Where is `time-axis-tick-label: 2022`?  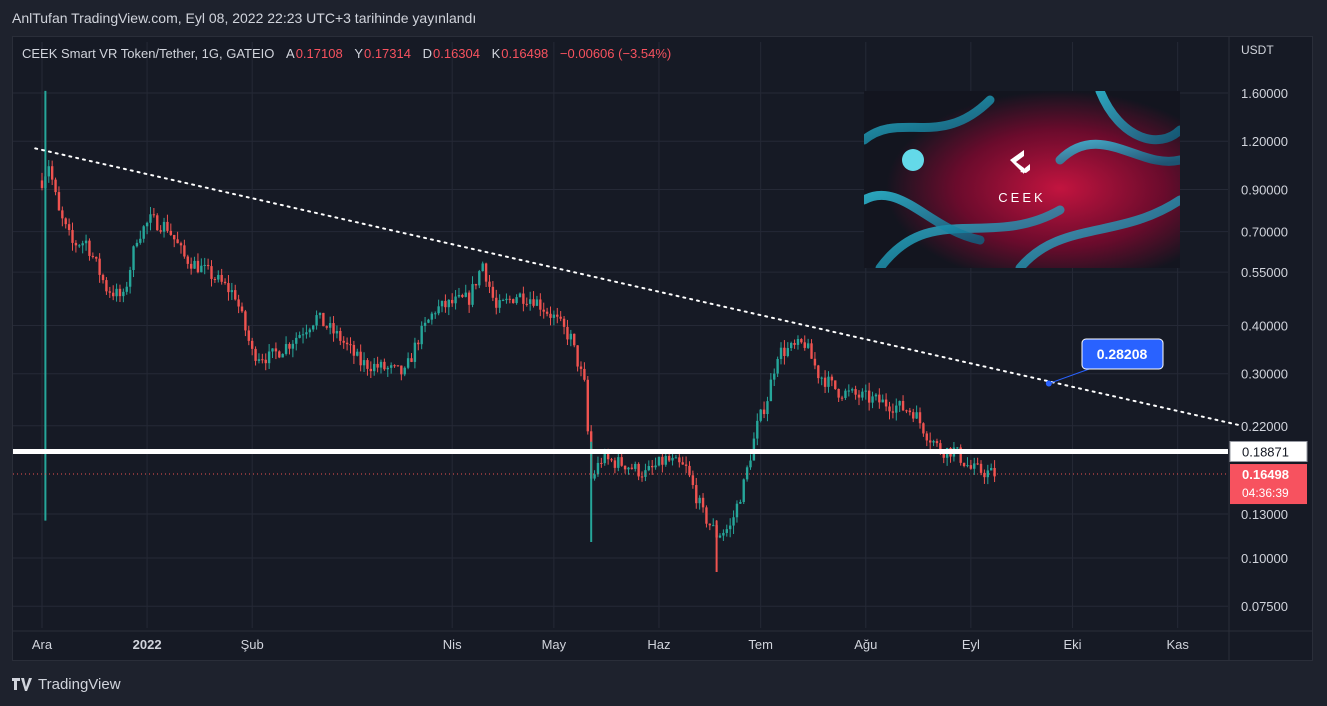
time-axis-tick-label: 2022 is located at coordinates (147, 644).